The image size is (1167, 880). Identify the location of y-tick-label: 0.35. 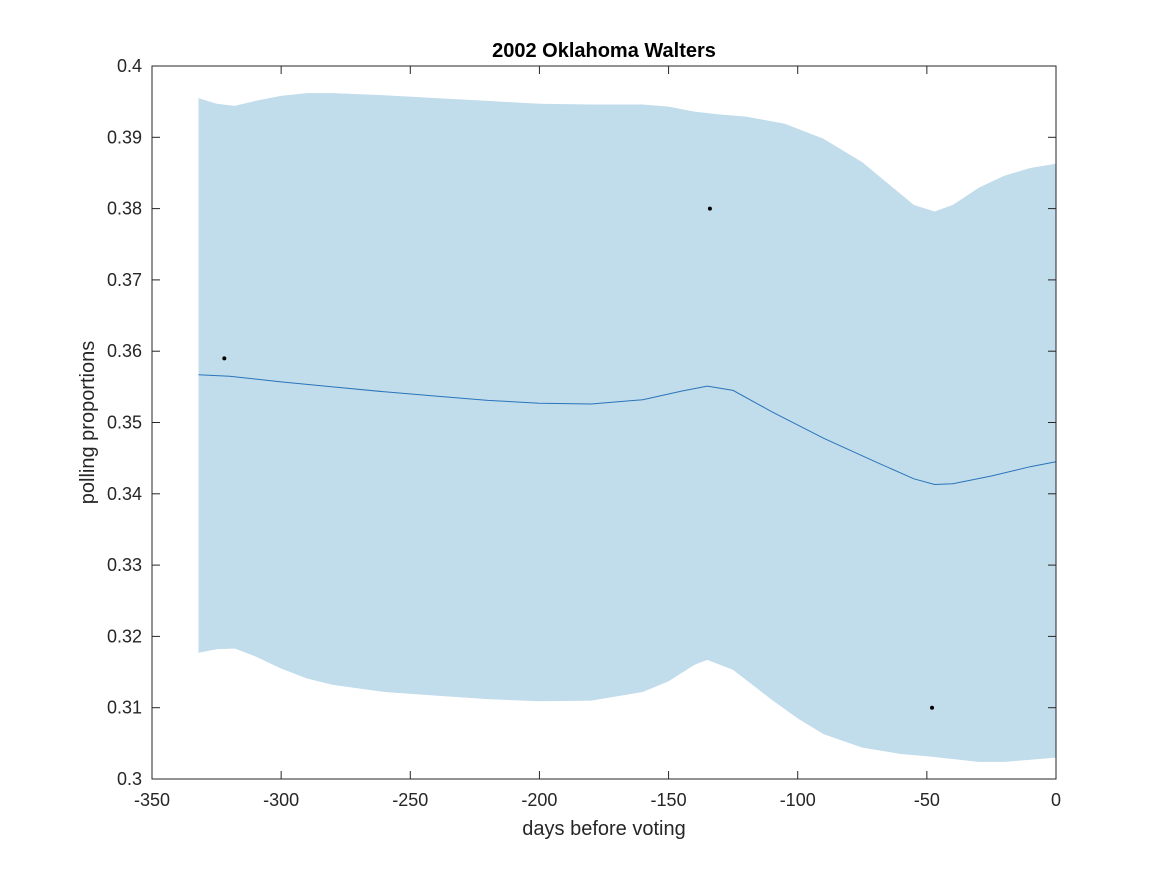
(124, 423).